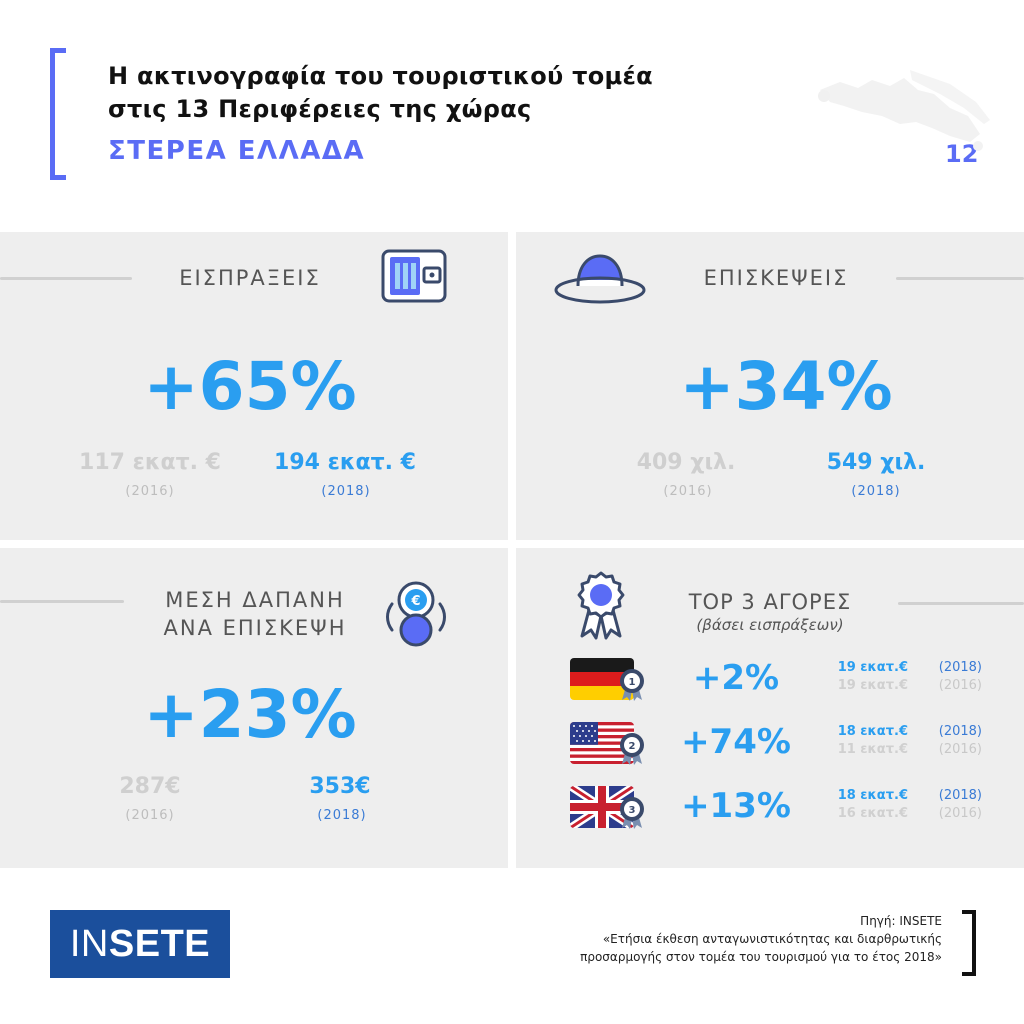 Image resolution: width=1024 pixels, height=1024 pixels. What do you see at coordinates (736, 678) in the screenshot?
I see `market-change: +2%` at bounding box center [736, 678].